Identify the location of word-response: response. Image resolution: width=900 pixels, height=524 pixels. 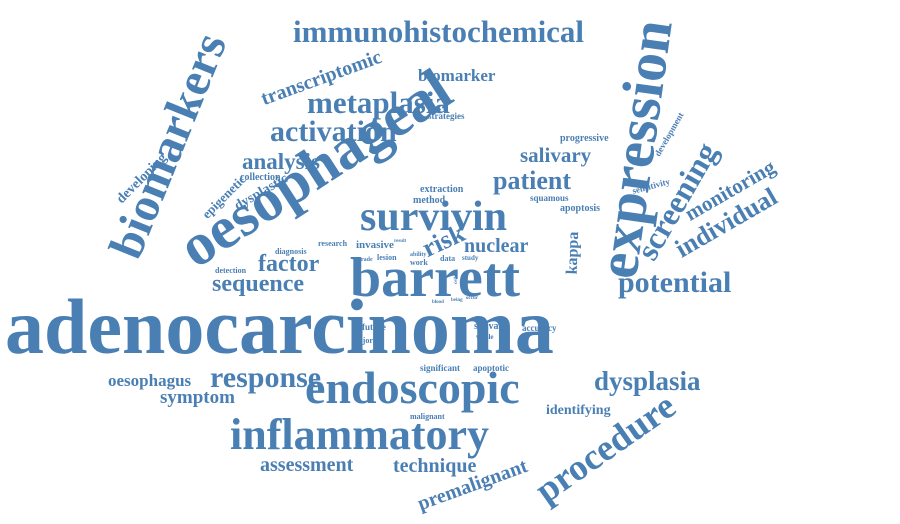
(266, 377).